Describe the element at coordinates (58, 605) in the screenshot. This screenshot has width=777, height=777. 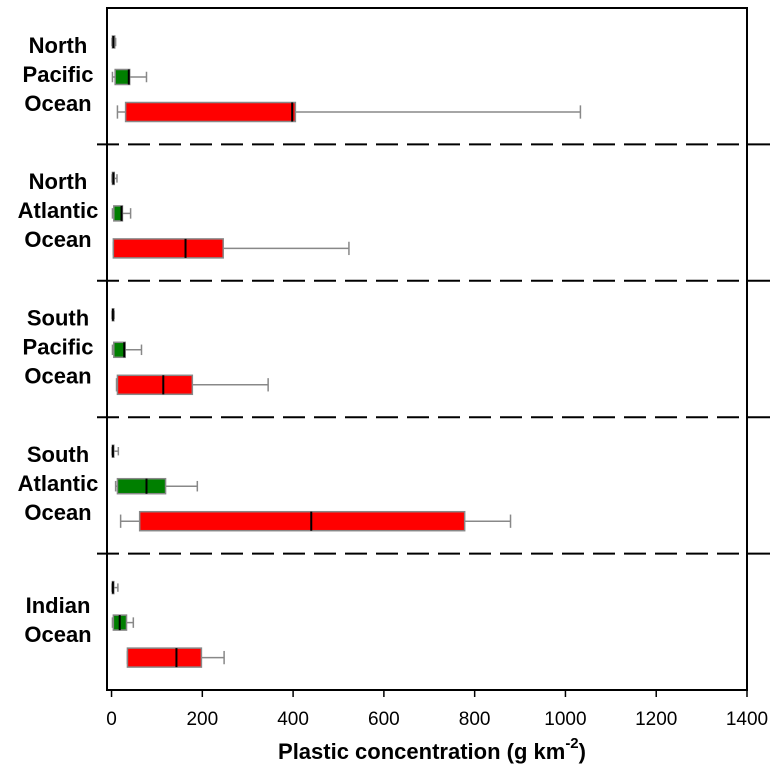
I see `category-label: Indian` at that location.